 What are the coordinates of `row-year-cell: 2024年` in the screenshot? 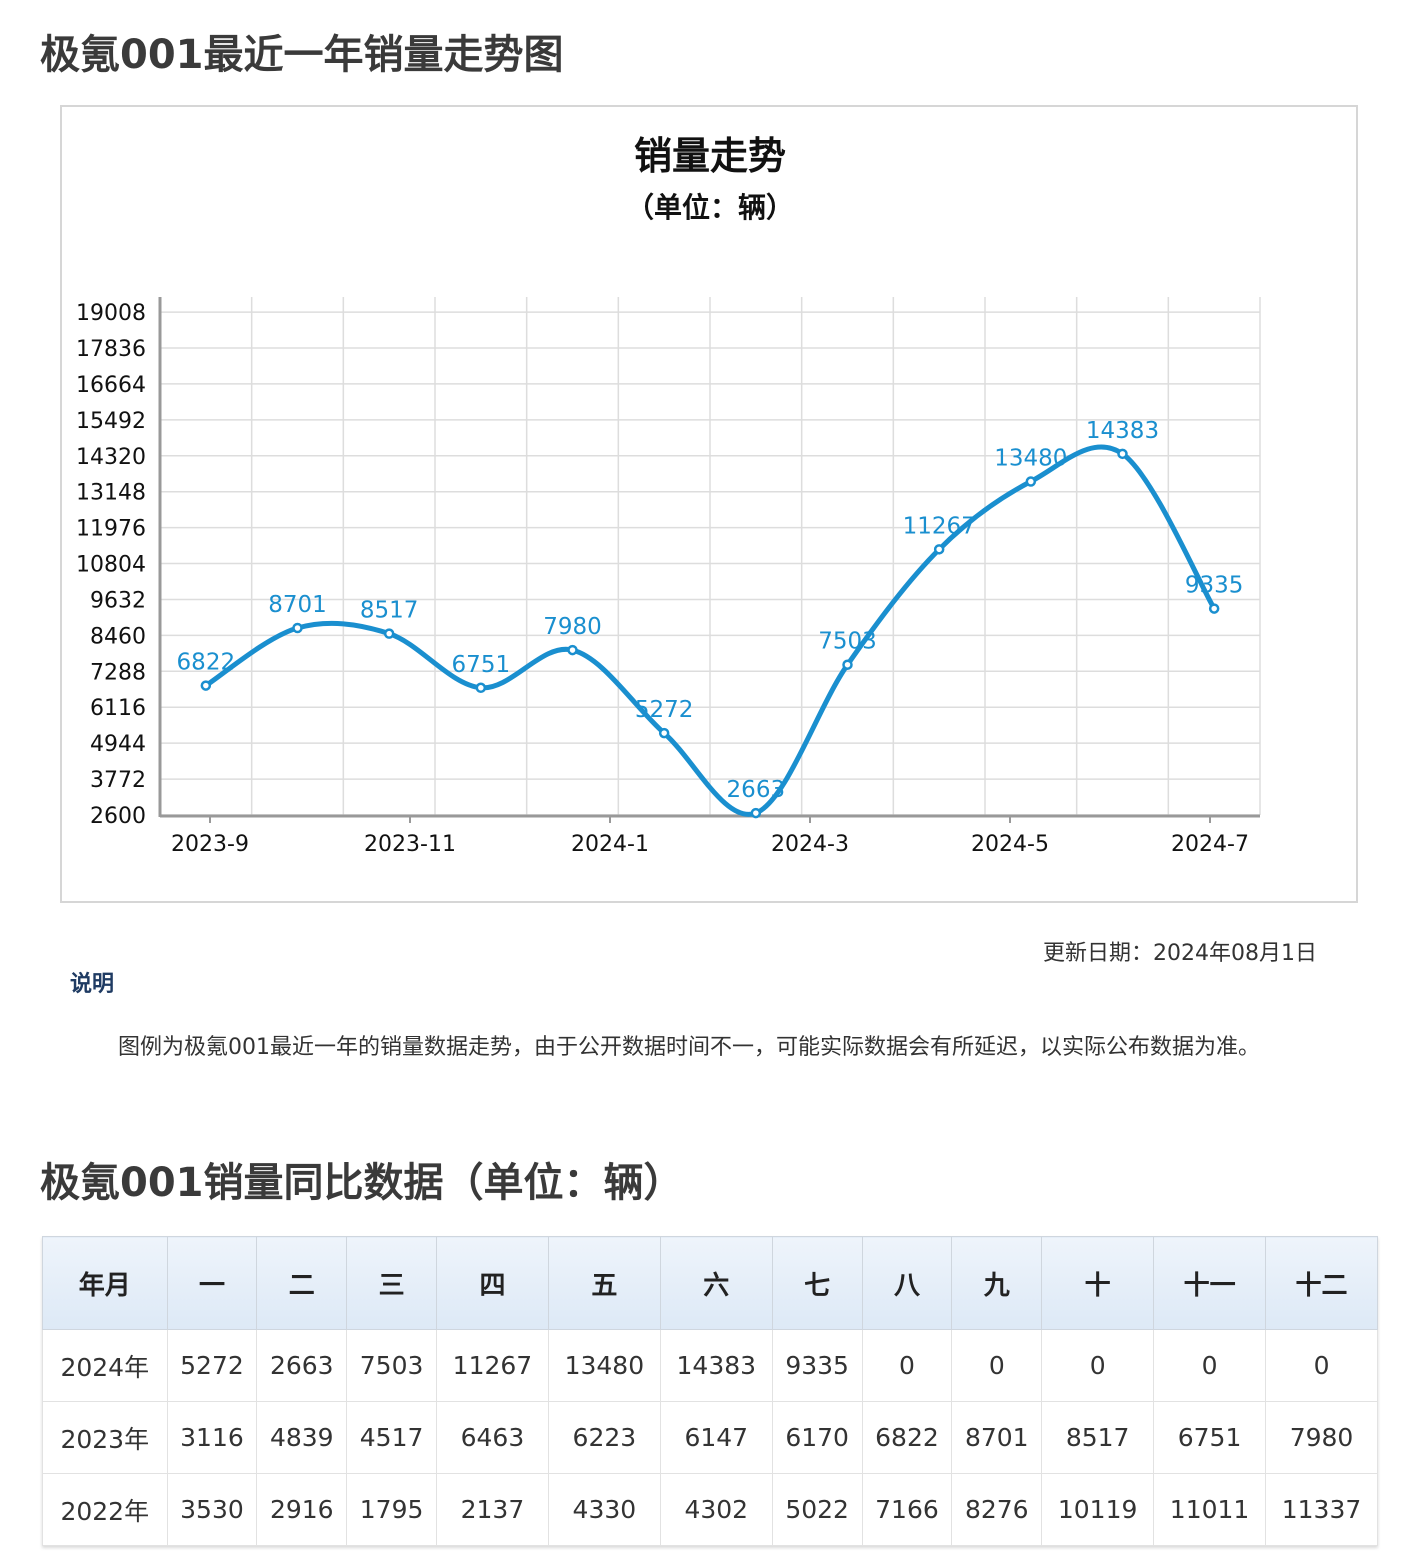 It's located at (105, 1365).